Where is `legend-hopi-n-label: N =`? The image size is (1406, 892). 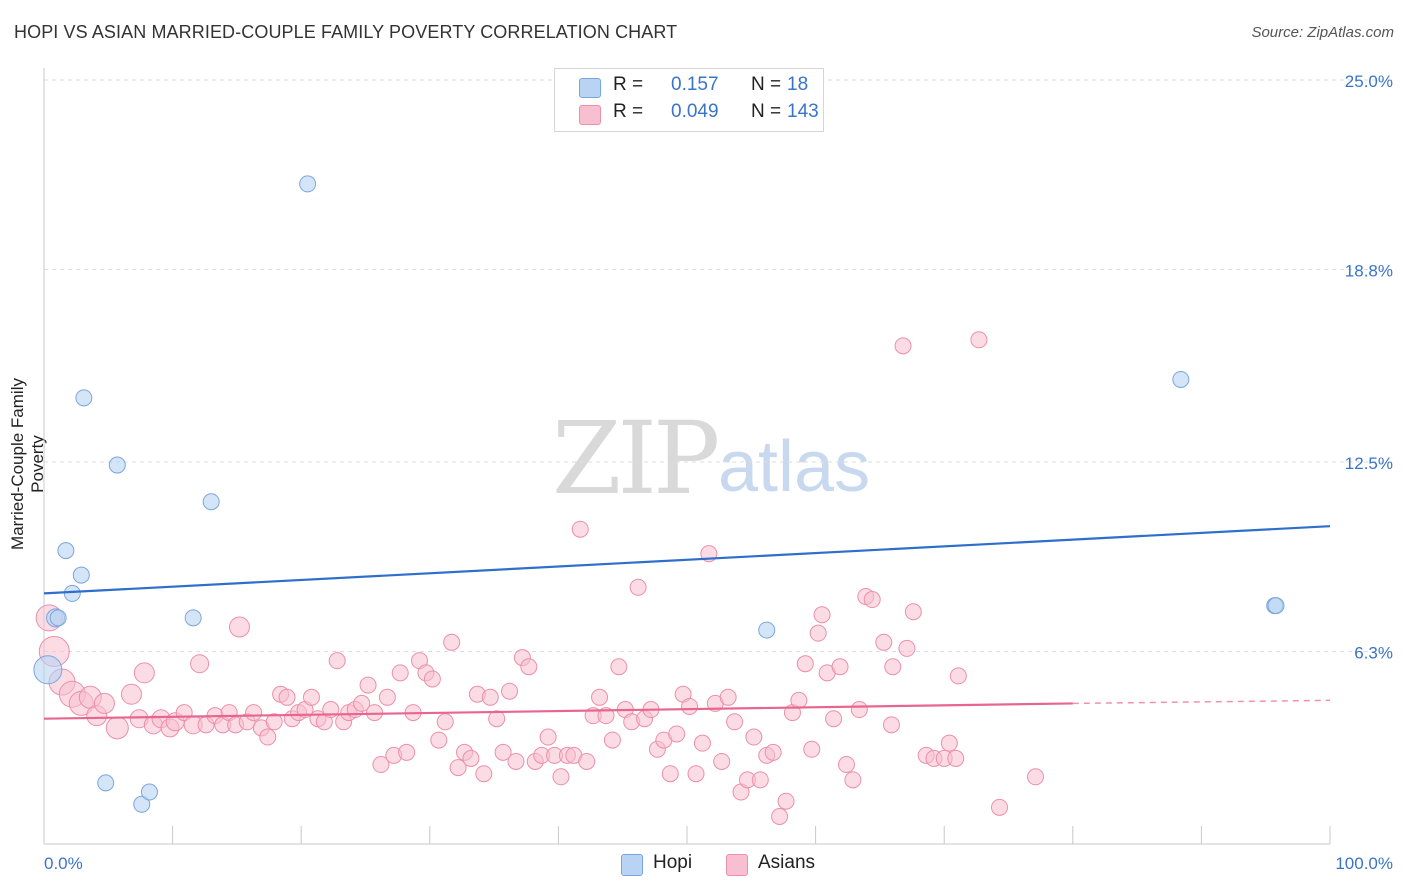
legend-hopi-n-label: N = is located at coordinates (766, 84).